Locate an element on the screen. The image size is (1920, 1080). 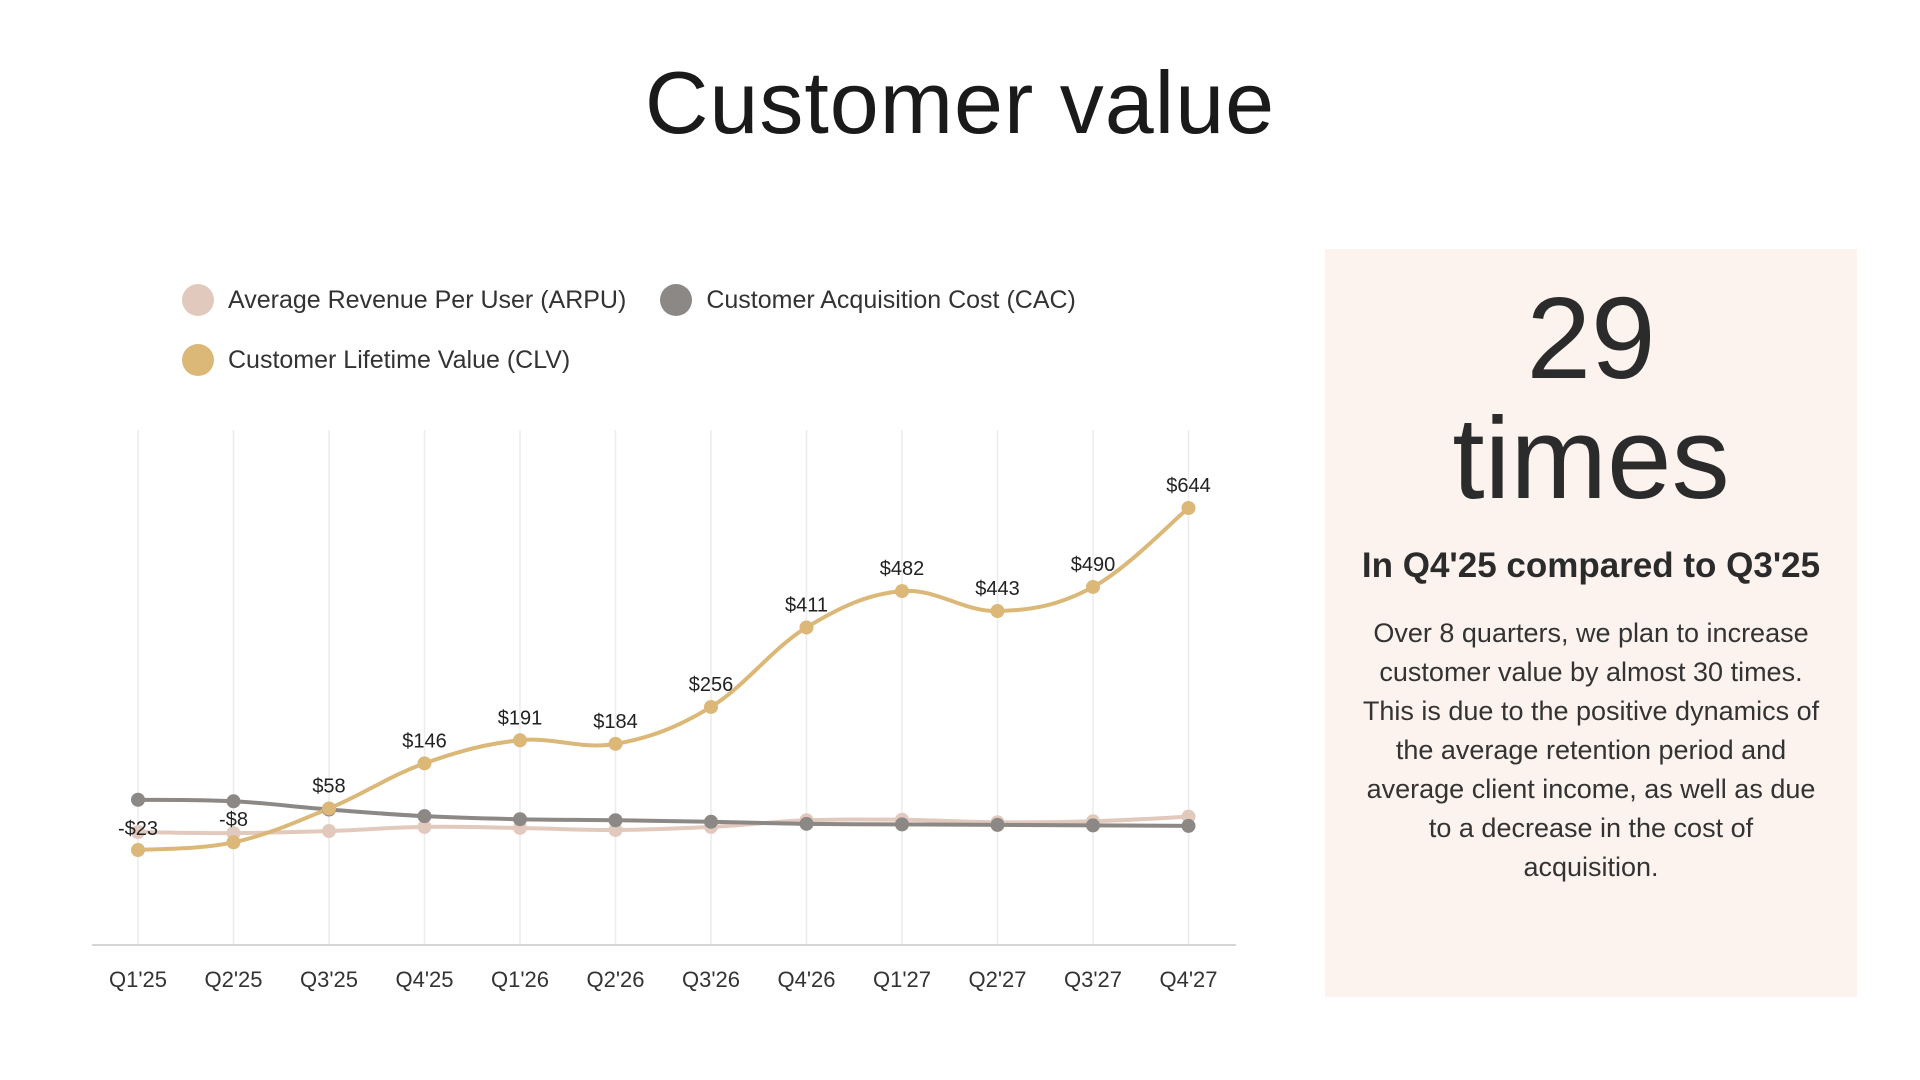
x-tick-label: Q4'25 is located at coordinates (424, 979).